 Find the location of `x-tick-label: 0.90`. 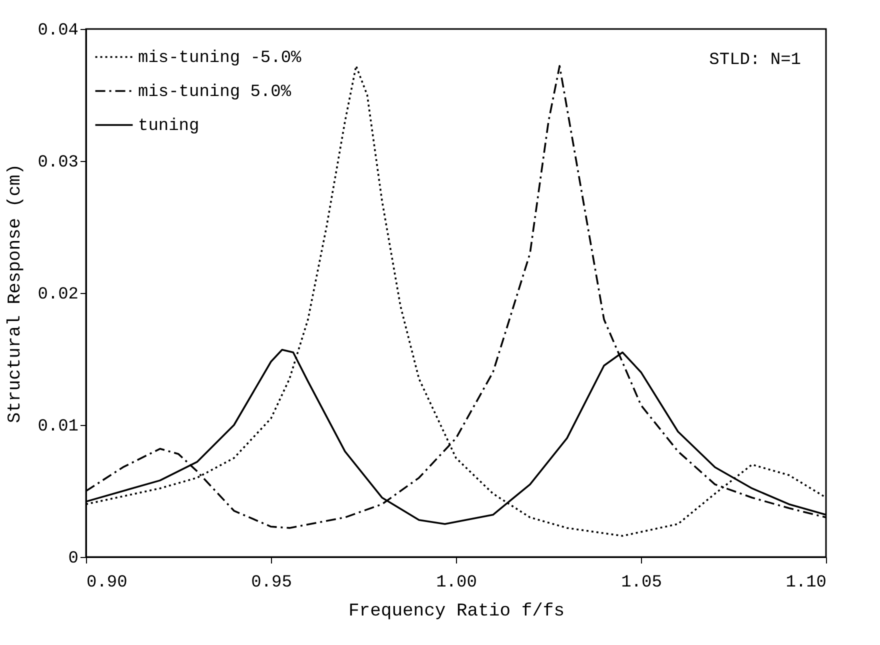

x-tick-label: 0.90 is located at coordinates (107, 583).